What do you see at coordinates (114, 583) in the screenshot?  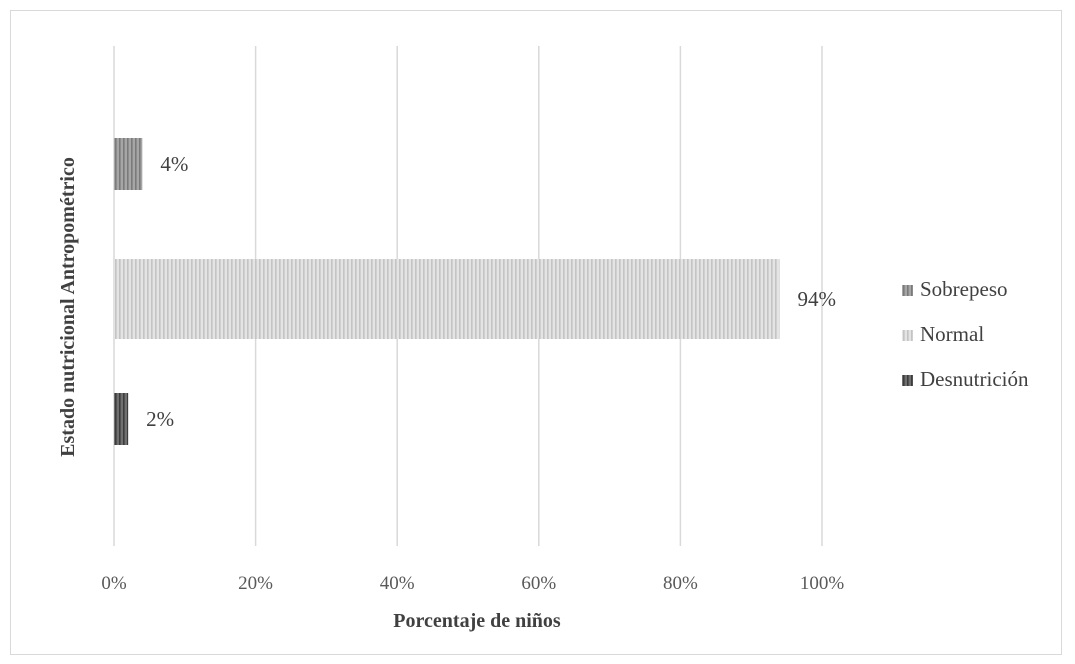 I see `x-tick-label: 0%` at bounding box center [114, 583].